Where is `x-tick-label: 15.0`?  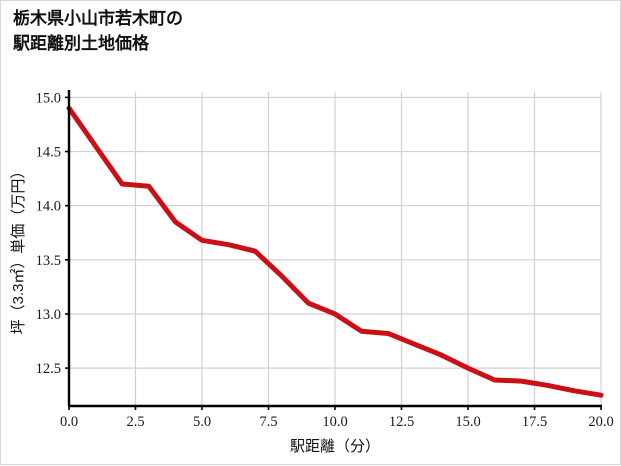 x-tick-label: 15.0 is located at coordinates (467, 422).